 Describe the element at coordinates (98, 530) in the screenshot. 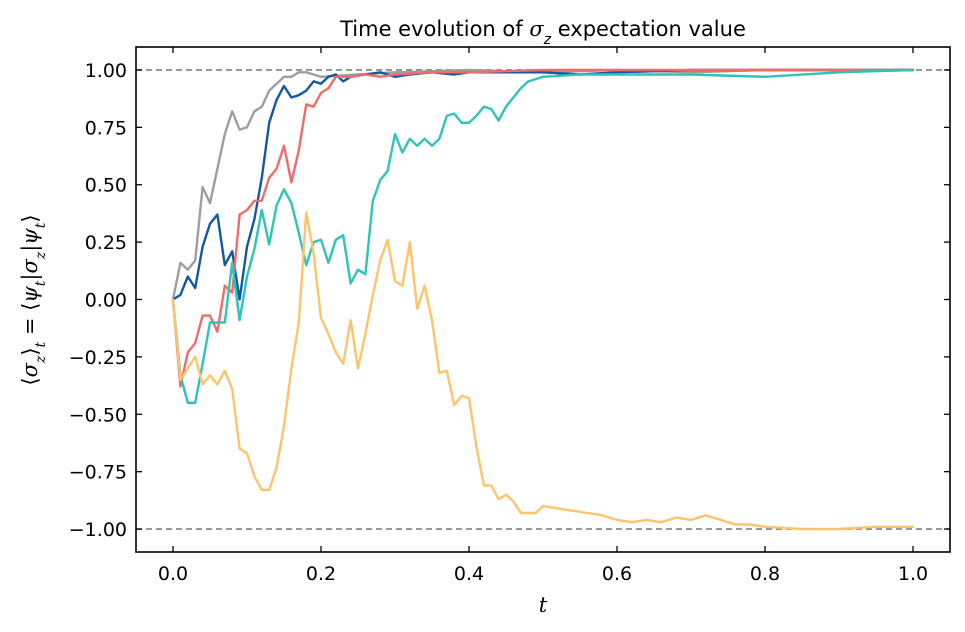

I see `y-tick-label: −1.00` at that location.